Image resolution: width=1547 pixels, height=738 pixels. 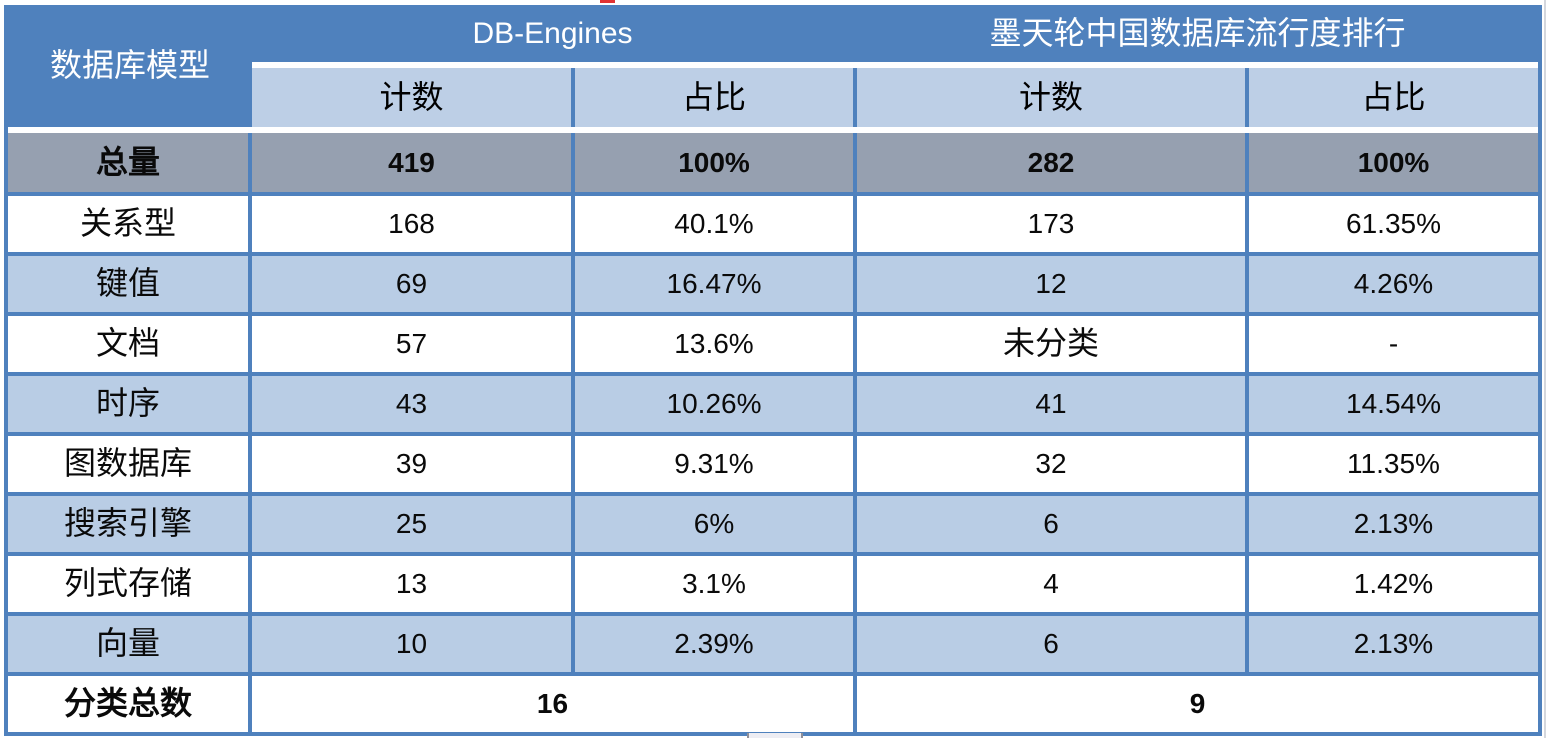 I want to click on row-value: 69, so click(x=411, y=284).